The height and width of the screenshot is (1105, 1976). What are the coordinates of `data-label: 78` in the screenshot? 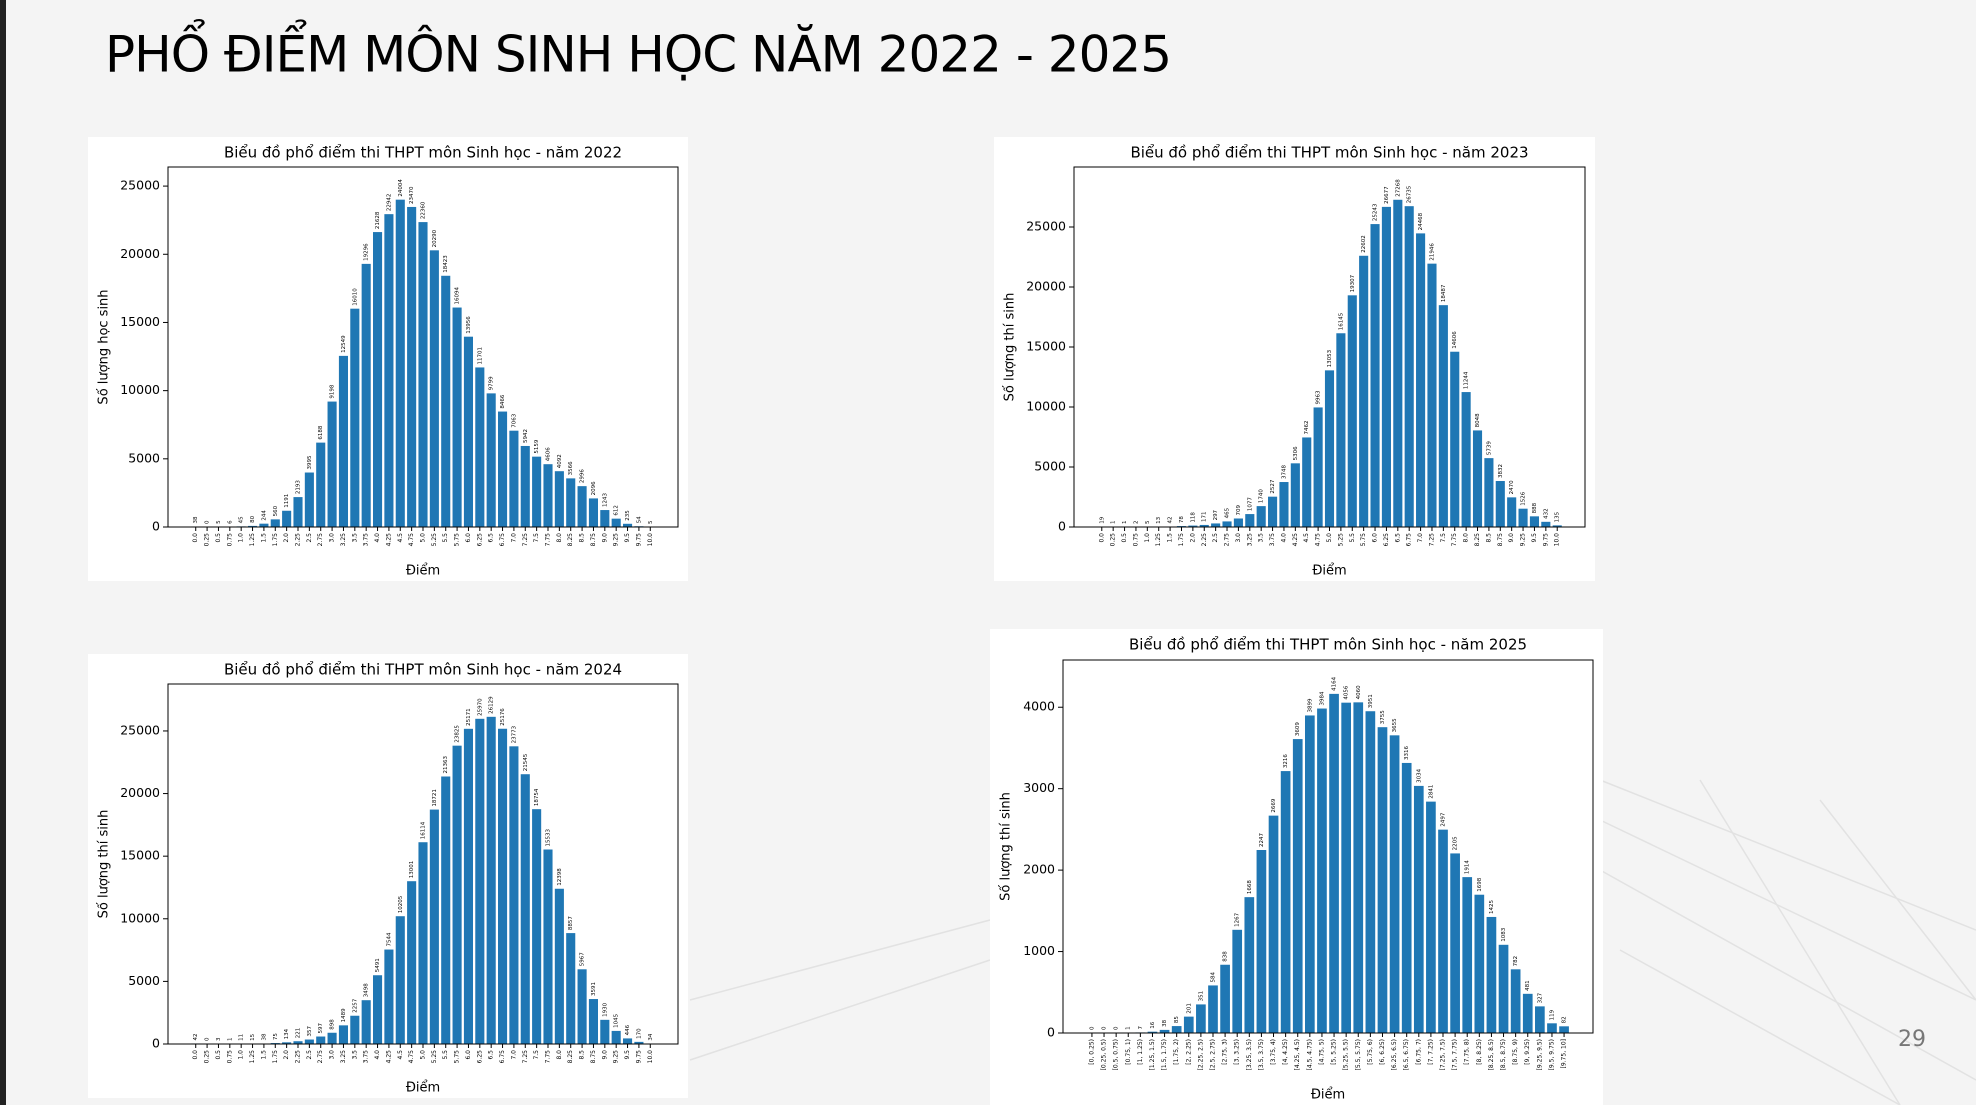 It's located at (1182, 519).